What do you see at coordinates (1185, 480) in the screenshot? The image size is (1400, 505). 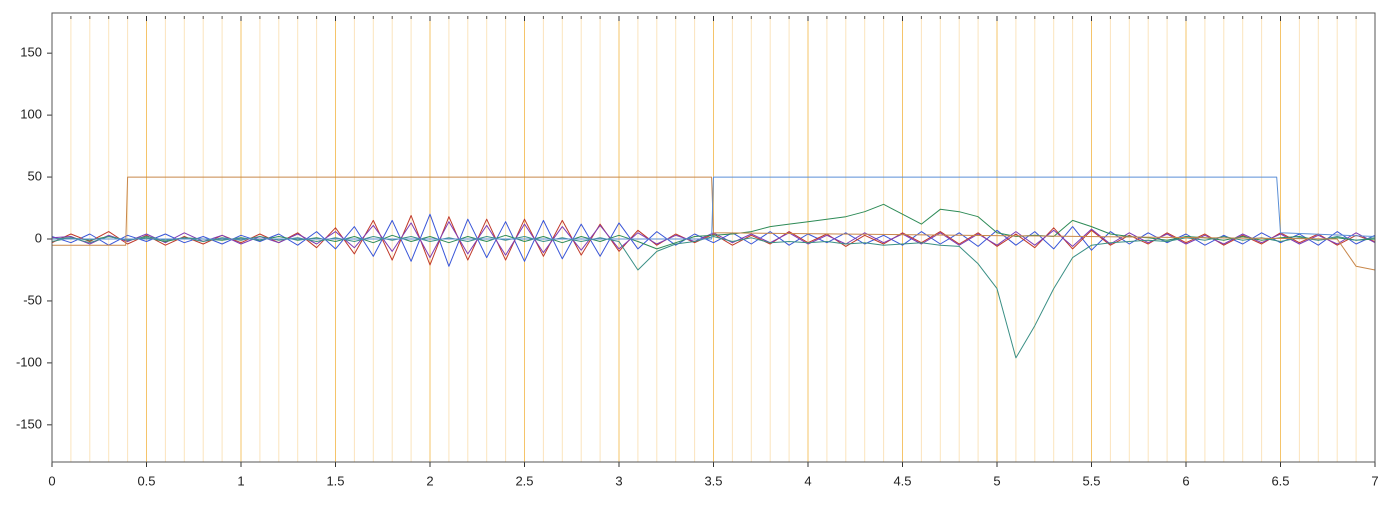 I see `x-tick-label: 6` at bounding box center [1185, 480].